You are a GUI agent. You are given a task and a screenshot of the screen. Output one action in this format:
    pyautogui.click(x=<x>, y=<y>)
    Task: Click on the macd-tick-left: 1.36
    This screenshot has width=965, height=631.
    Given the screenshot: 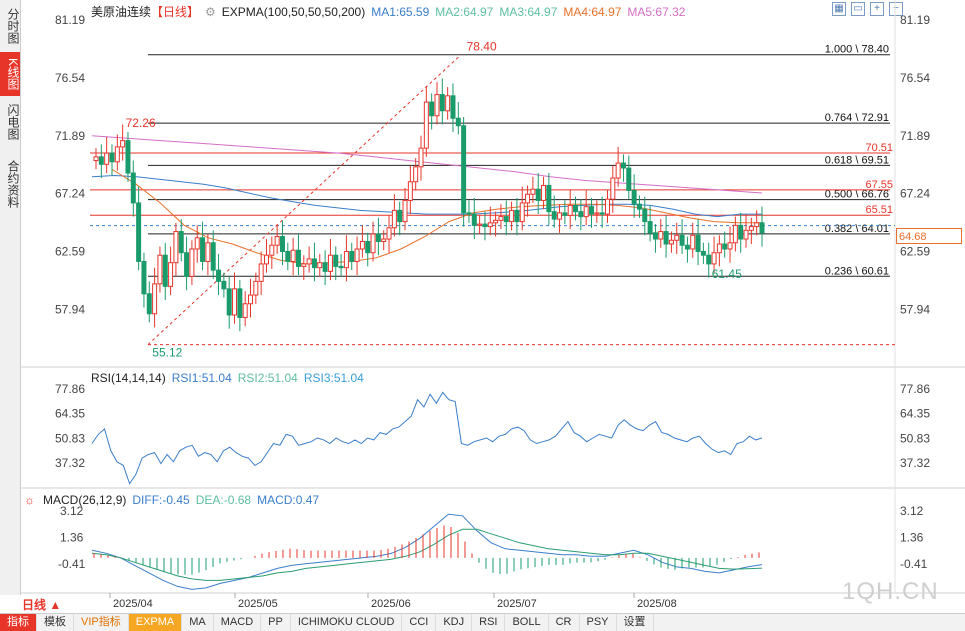 What is the action you would take?
    pyautogui.click(x=72, y=537)
    